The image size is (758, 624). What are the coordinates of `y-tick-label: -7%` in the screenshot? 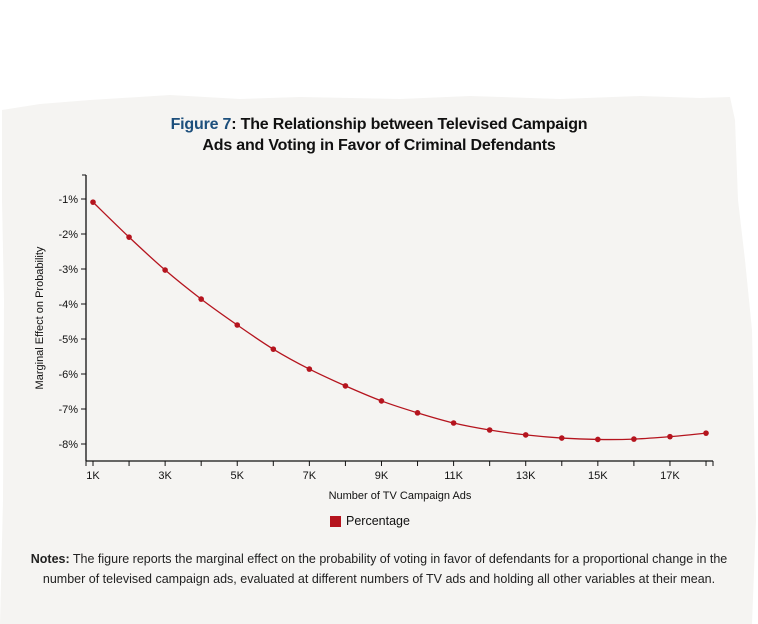 It's located at (68, 410).